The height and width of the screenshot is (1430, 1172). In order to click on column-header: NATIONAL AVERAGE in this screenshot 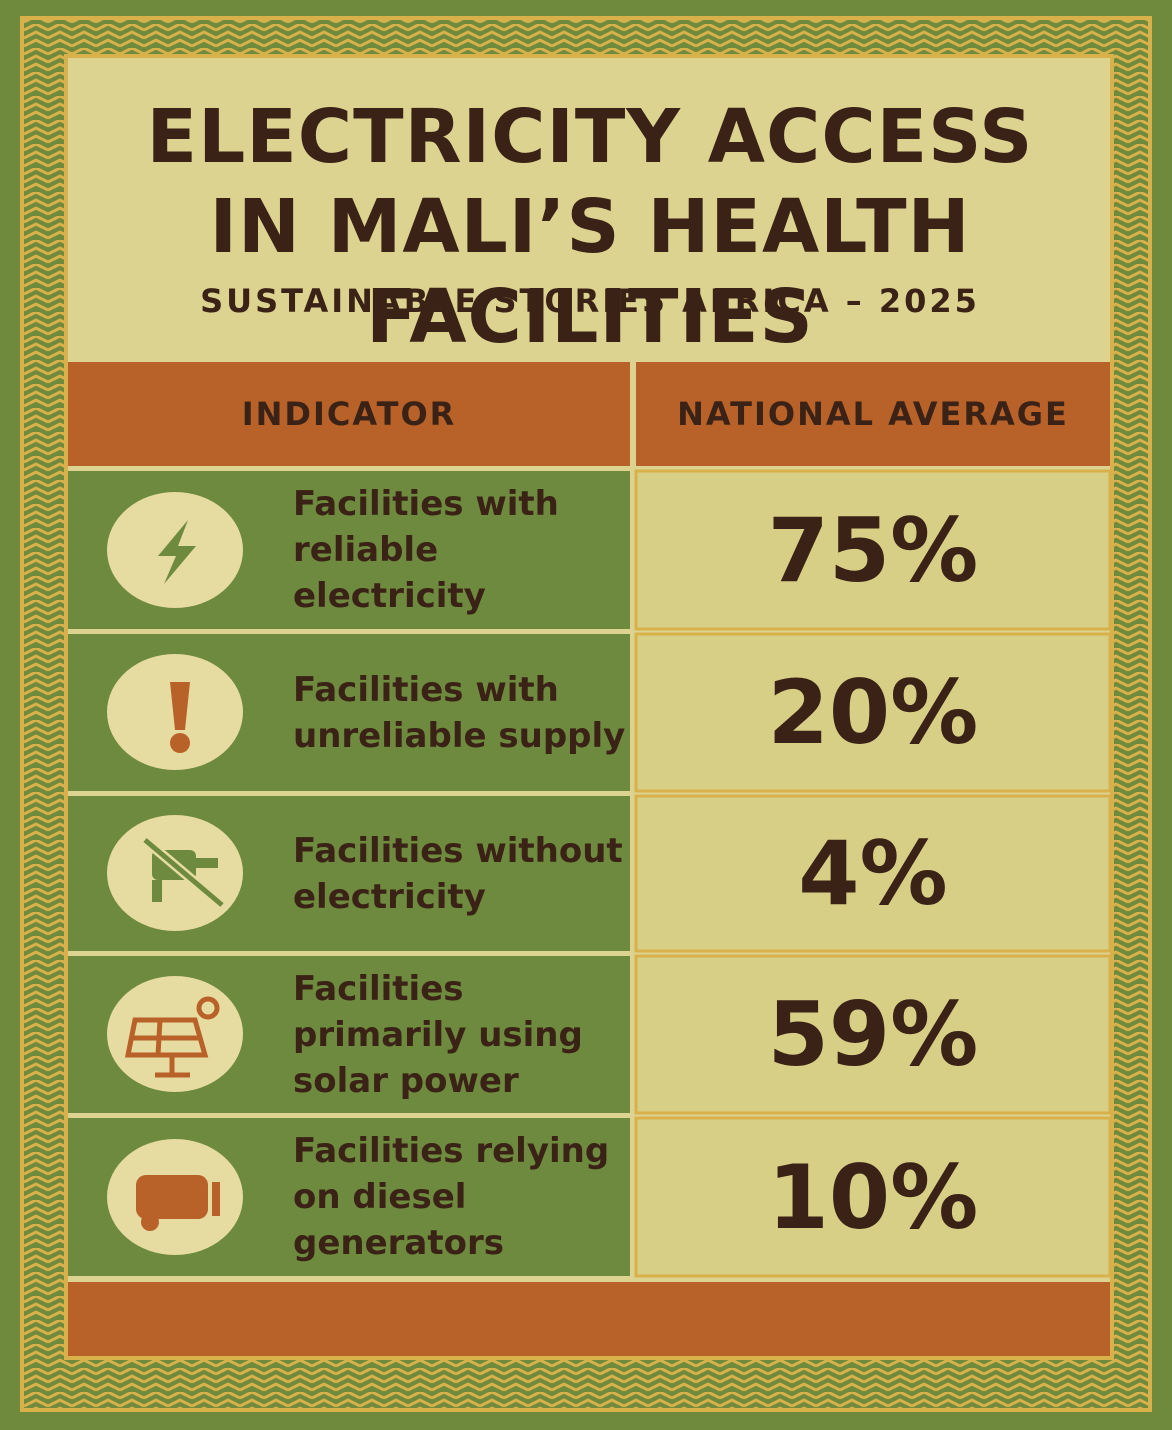, I will do `click(873, 414)`.